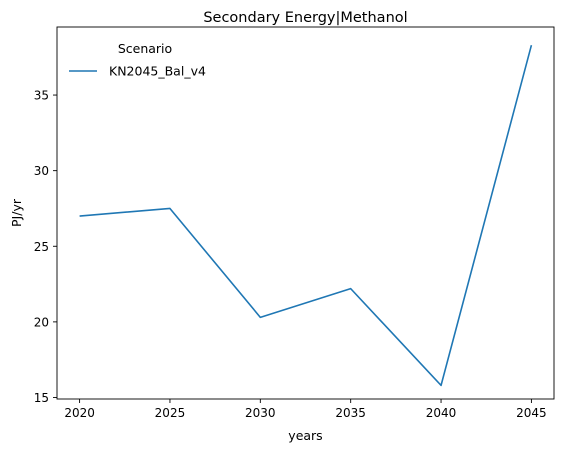 This screenshot has width=563, height=453. Describe the element at coordinates (305, 435) in the screenshot. I see `x-axis-label: years` at that location.